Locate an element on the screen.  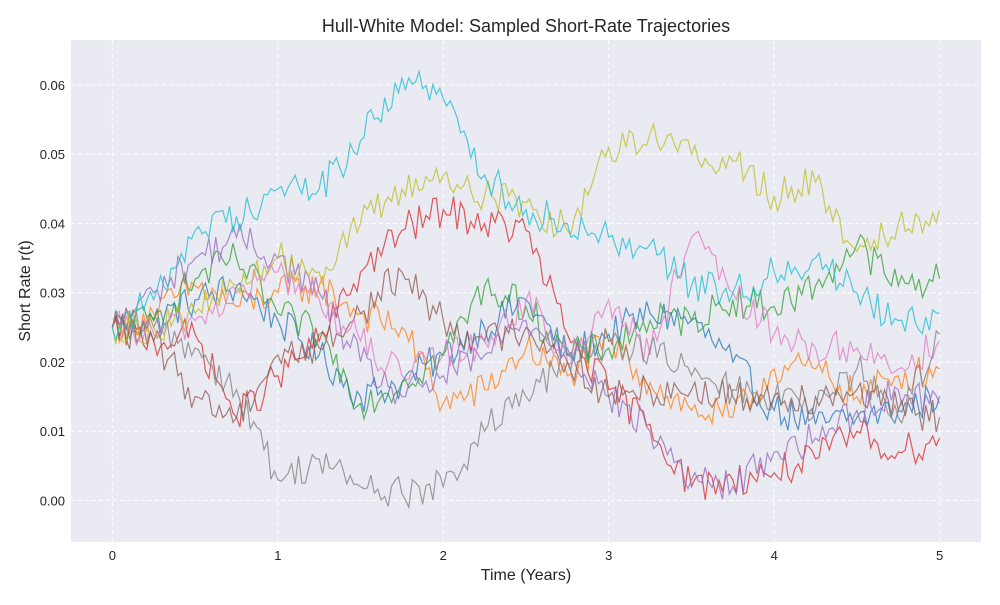
x-tick-label: 4 is located at coordinates (774, 555).